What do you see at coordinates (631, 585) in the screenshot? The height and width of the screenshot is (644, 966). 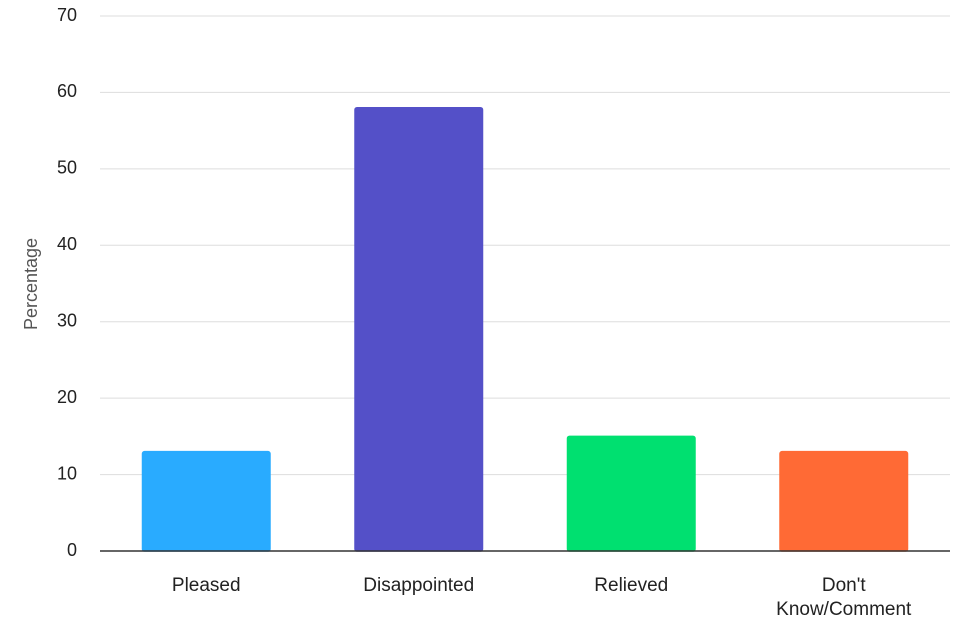 I see `x-tick-label: Relieved` at bounding box center [631, 585].